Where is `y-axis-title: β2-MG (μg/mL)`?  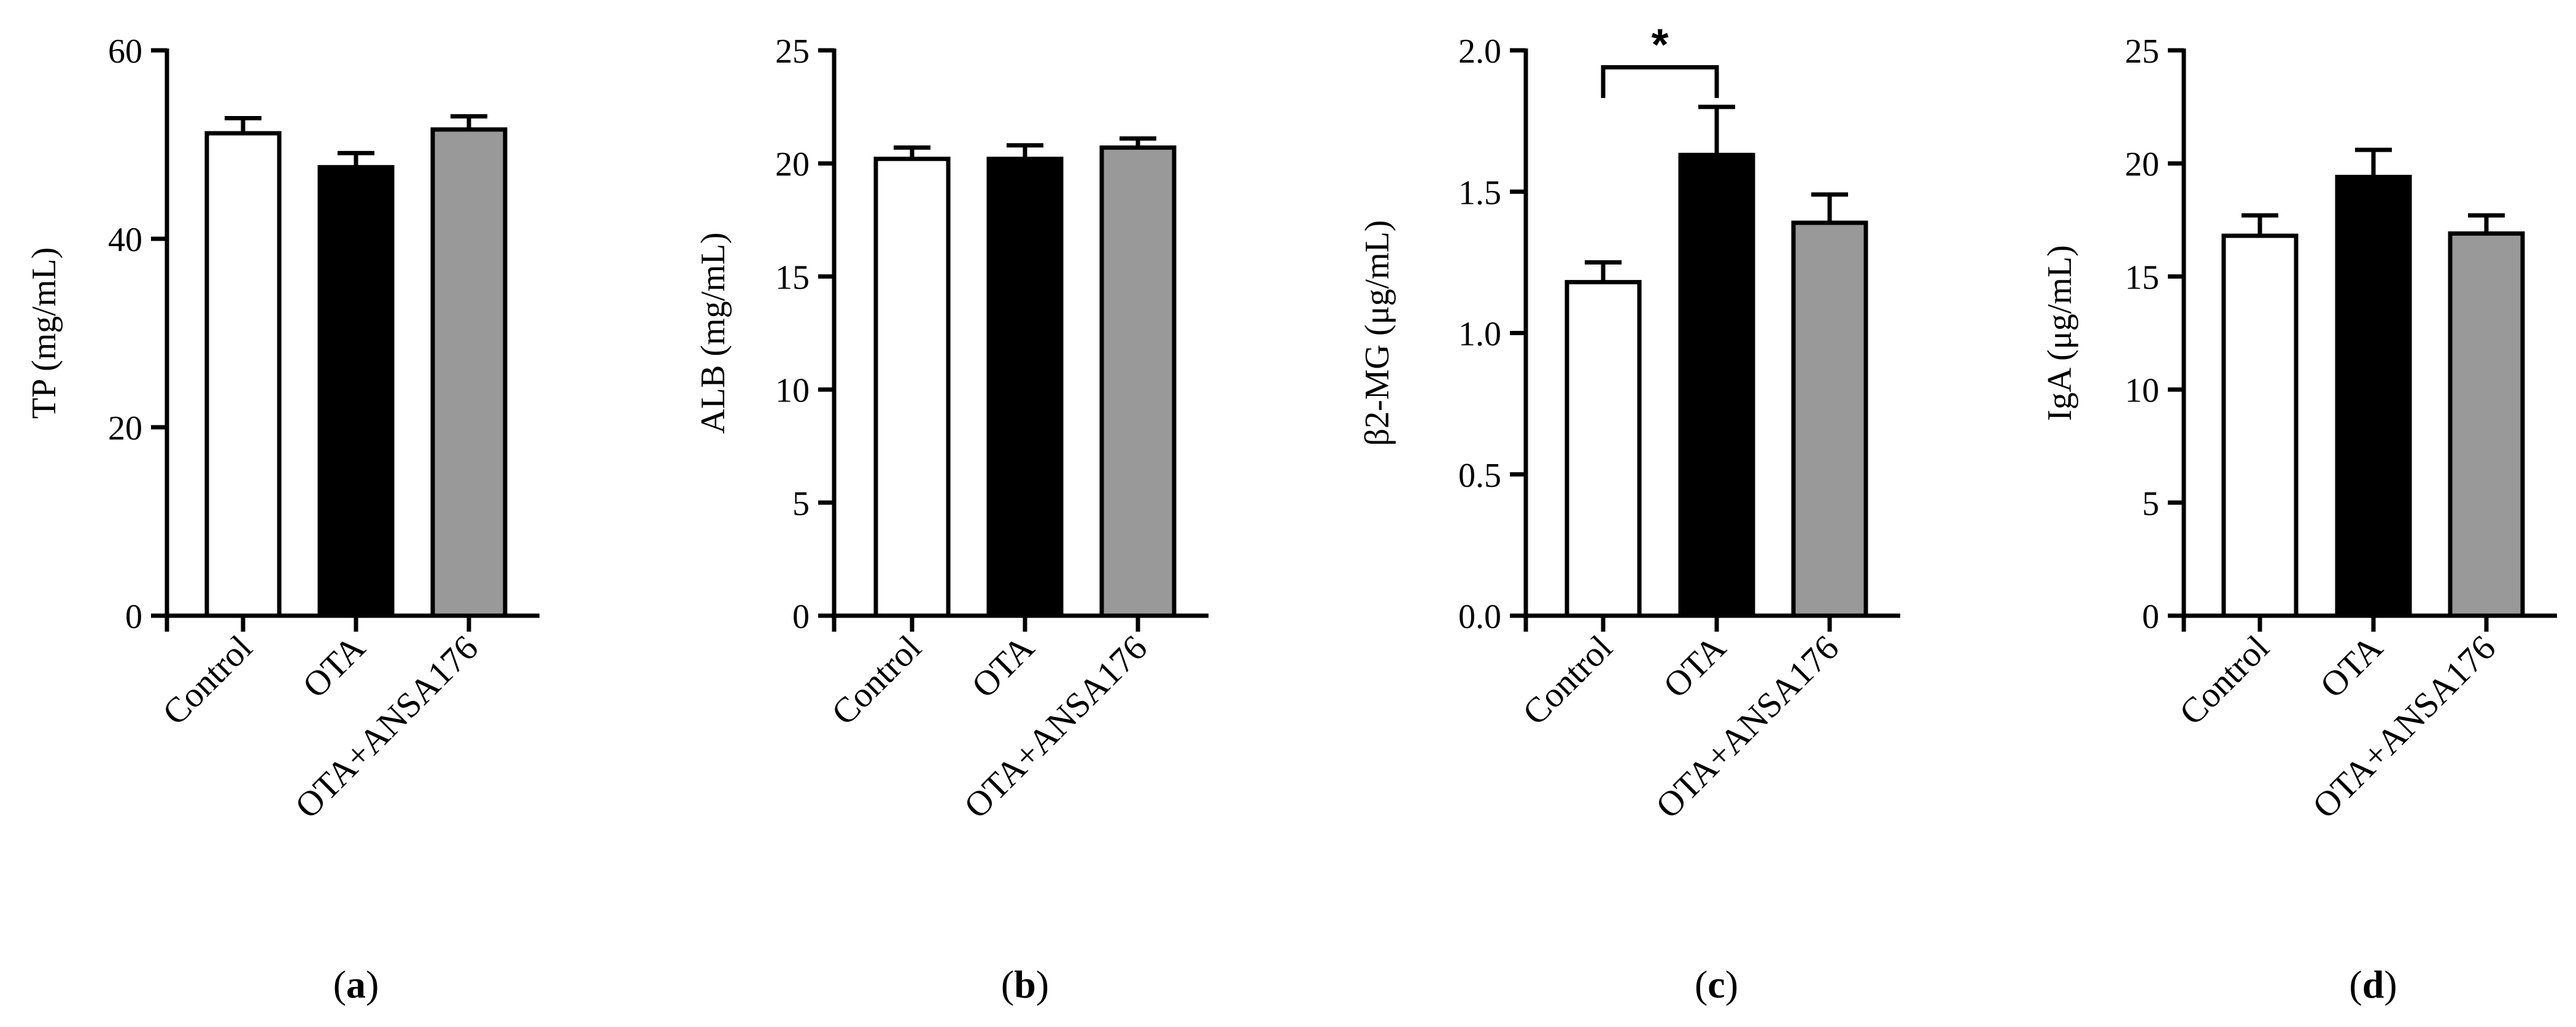 y-axis-title: β2-MG (μg/mL) is located at coordinates (1377, 333).